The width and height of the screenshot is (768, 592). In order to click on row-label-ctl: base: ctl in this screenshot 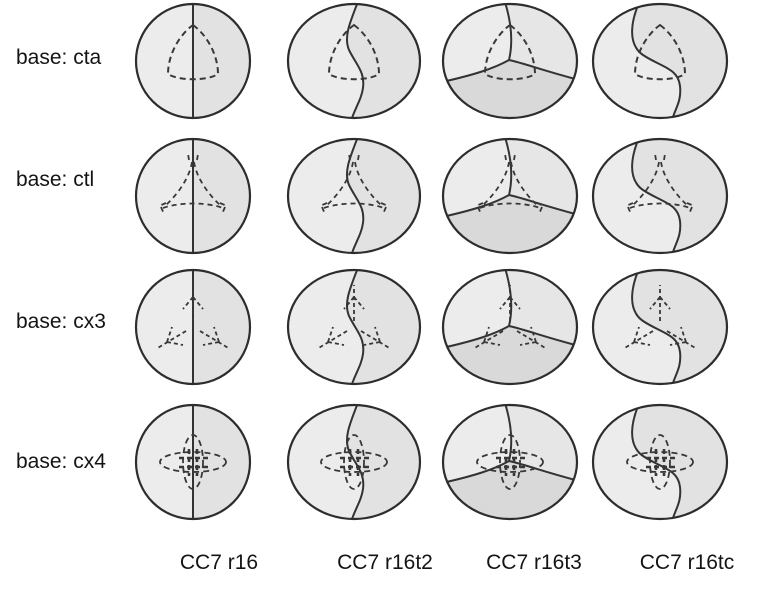, I will do `click(55, 179)`.